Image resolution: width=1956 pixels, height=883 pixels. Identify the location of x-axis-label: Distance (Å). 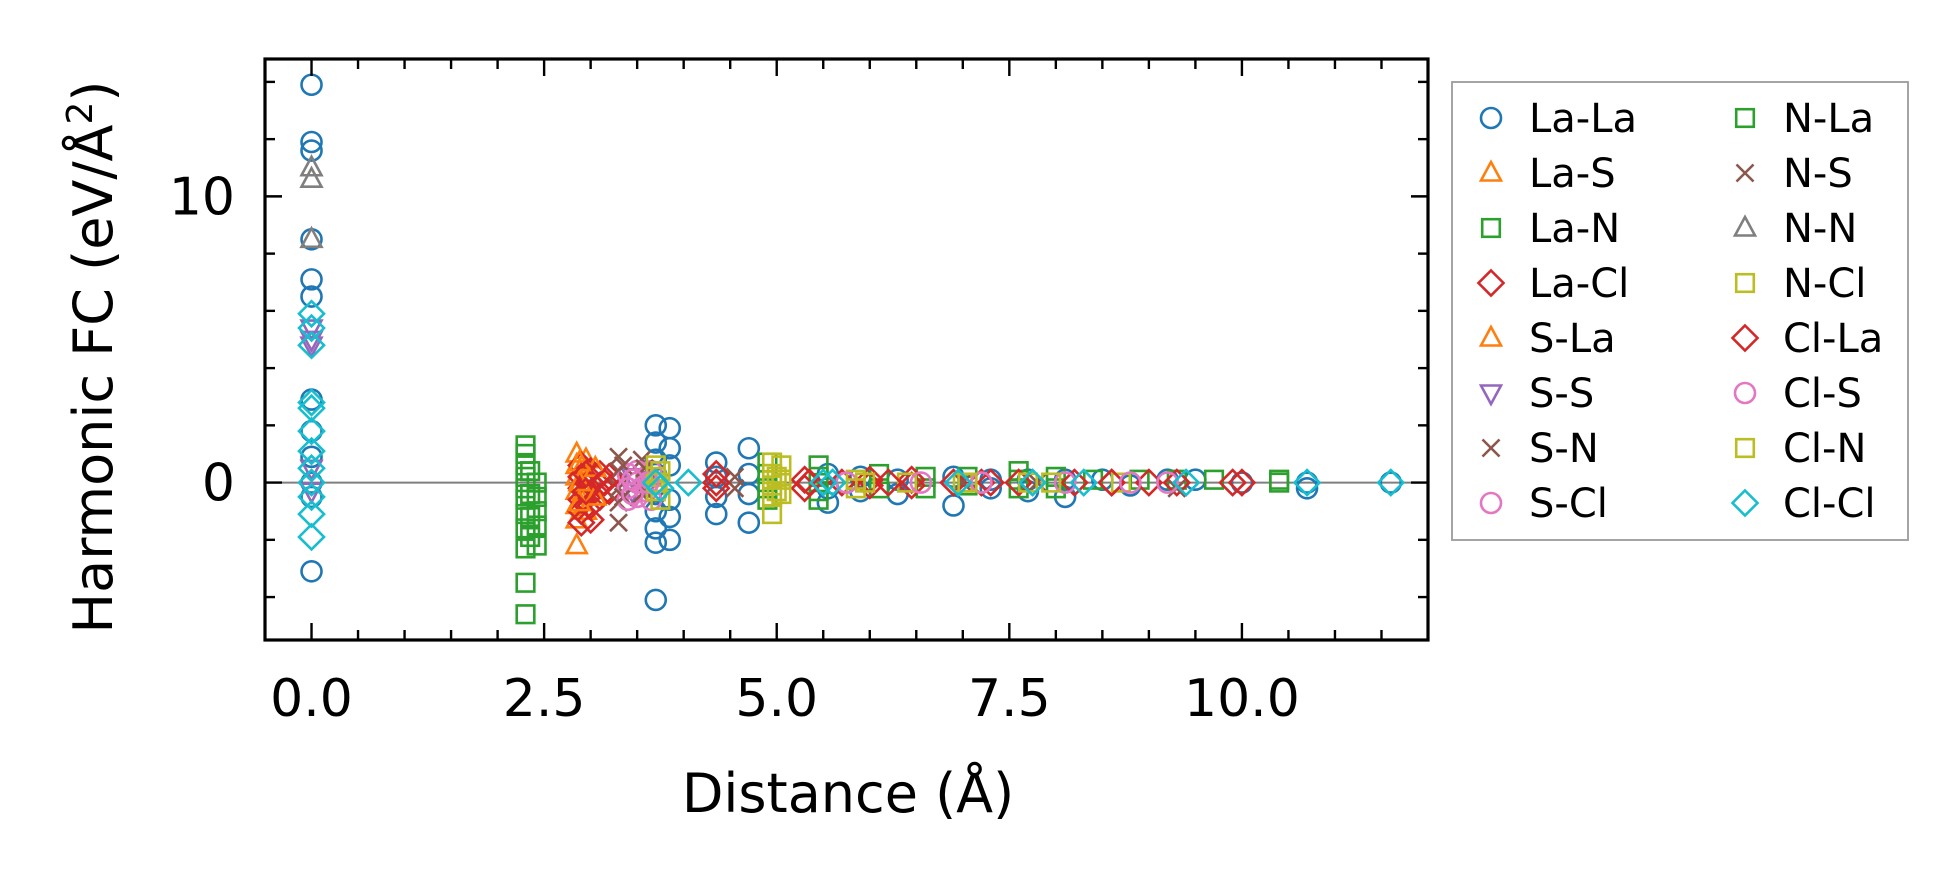
(848, 793).